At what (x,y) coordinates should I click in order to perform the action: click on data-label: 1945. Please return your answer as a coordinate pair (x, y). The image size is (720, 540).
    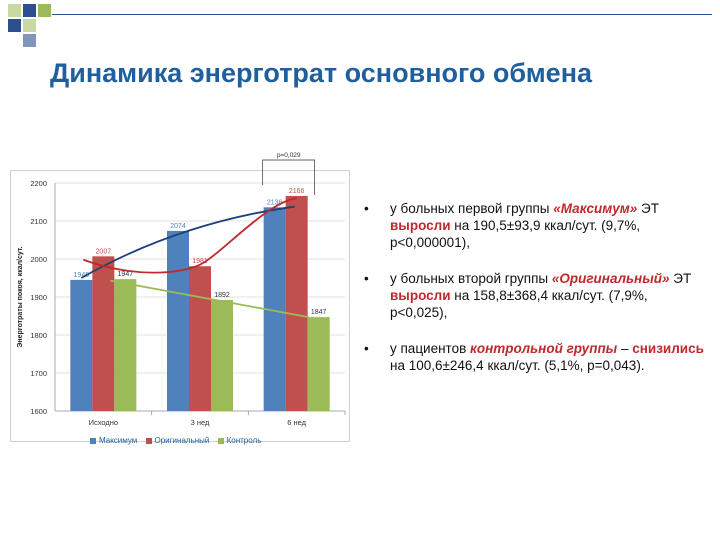
    Looking at the image, I should click on (82, 275).